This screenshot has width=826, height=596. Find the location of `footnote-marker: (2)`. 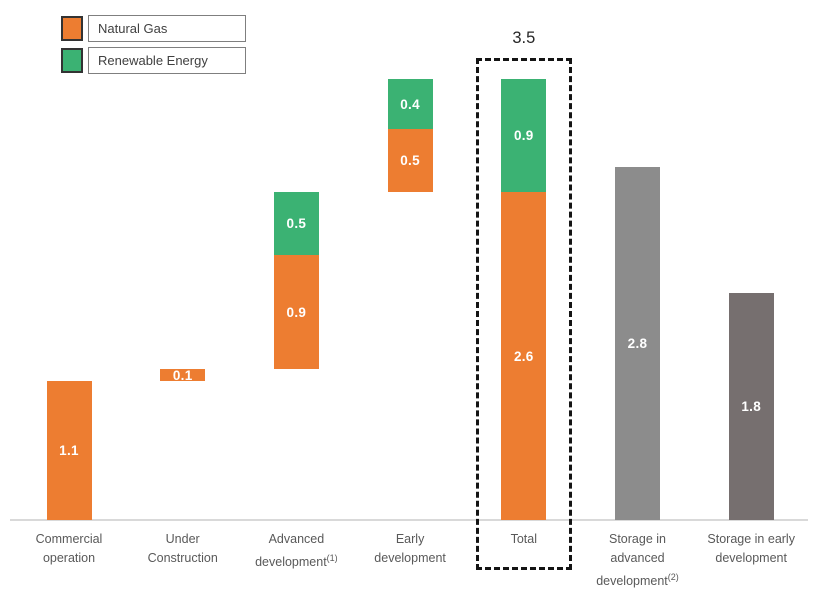

footnote-marker: (2) is located at coordinates (673, 577).